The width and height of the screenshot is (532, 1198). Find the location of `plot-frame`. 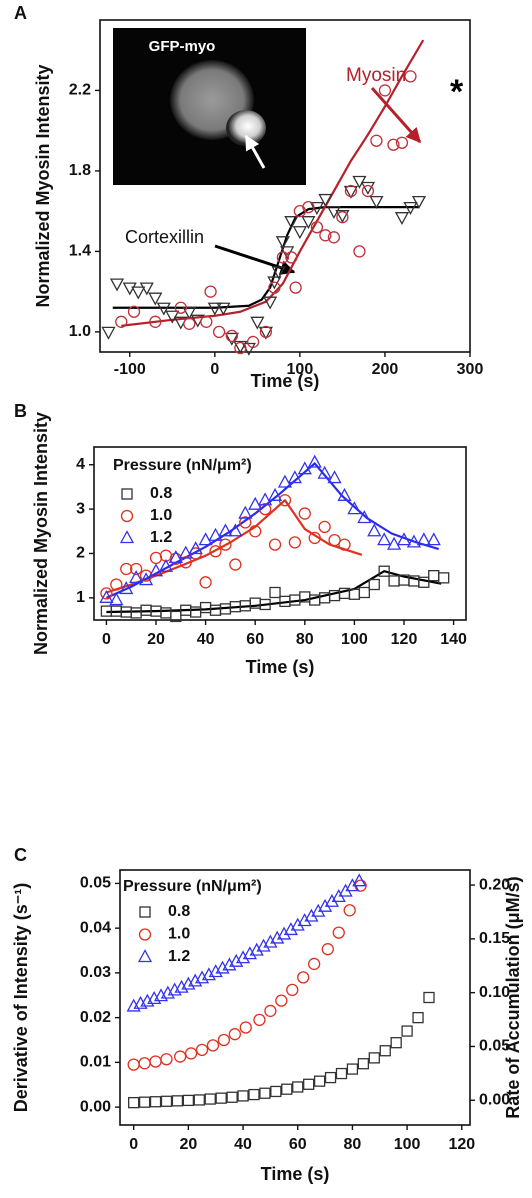

plot-frame is located at coordinates (280, 533).